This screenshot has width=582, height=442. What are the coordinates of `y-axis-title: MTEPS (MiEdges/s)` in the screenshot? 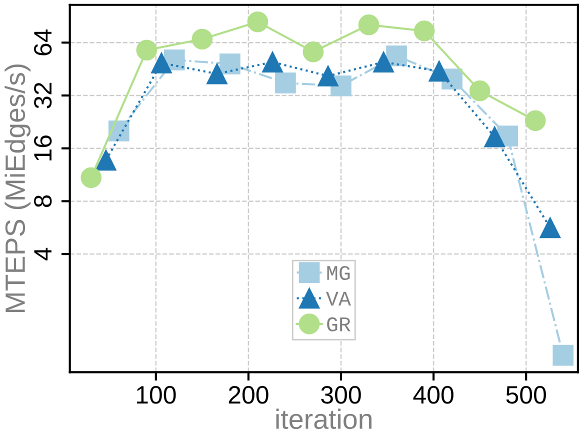 It's located at (17, 188).